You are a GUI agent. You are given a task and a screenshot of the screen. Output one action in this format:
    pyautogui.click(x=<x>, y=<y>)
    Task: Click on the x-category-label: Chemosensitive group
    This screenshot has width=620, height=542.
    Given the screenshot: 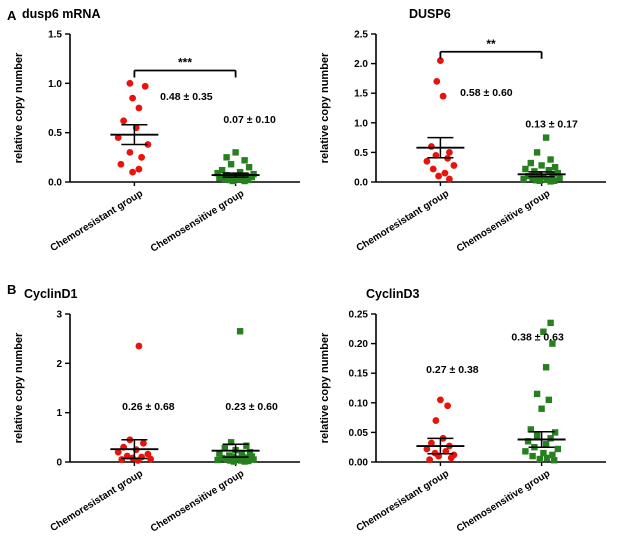 What is the action you would take?
    pyautogui.click(x=197, y=221)
    